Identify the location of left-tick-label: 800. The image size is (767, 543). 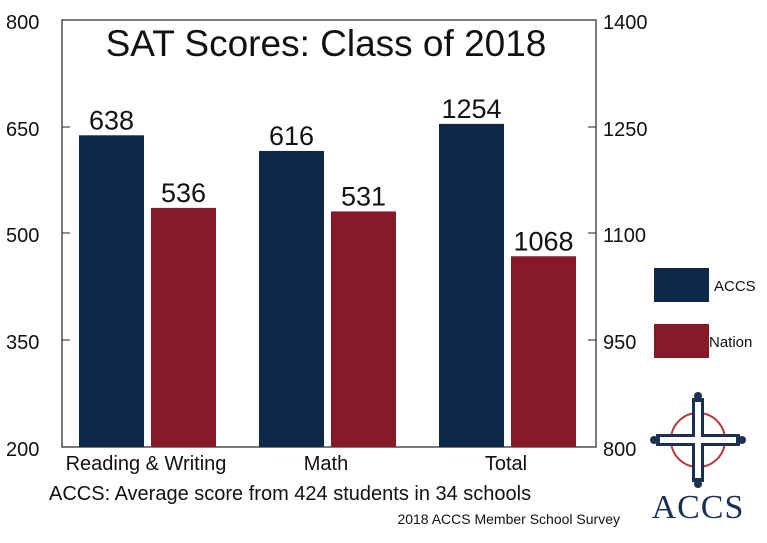
(22, 23).